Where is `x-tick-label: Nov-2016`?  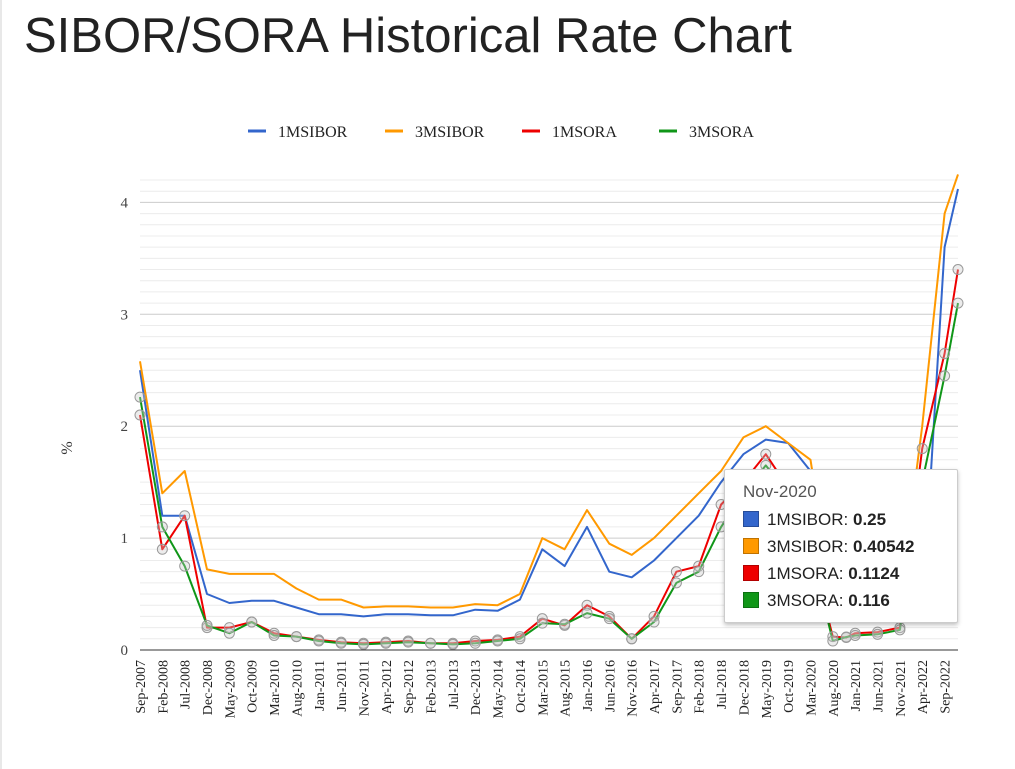
x-tick-label: Nov-2016 is located at coordinates (633, 688).